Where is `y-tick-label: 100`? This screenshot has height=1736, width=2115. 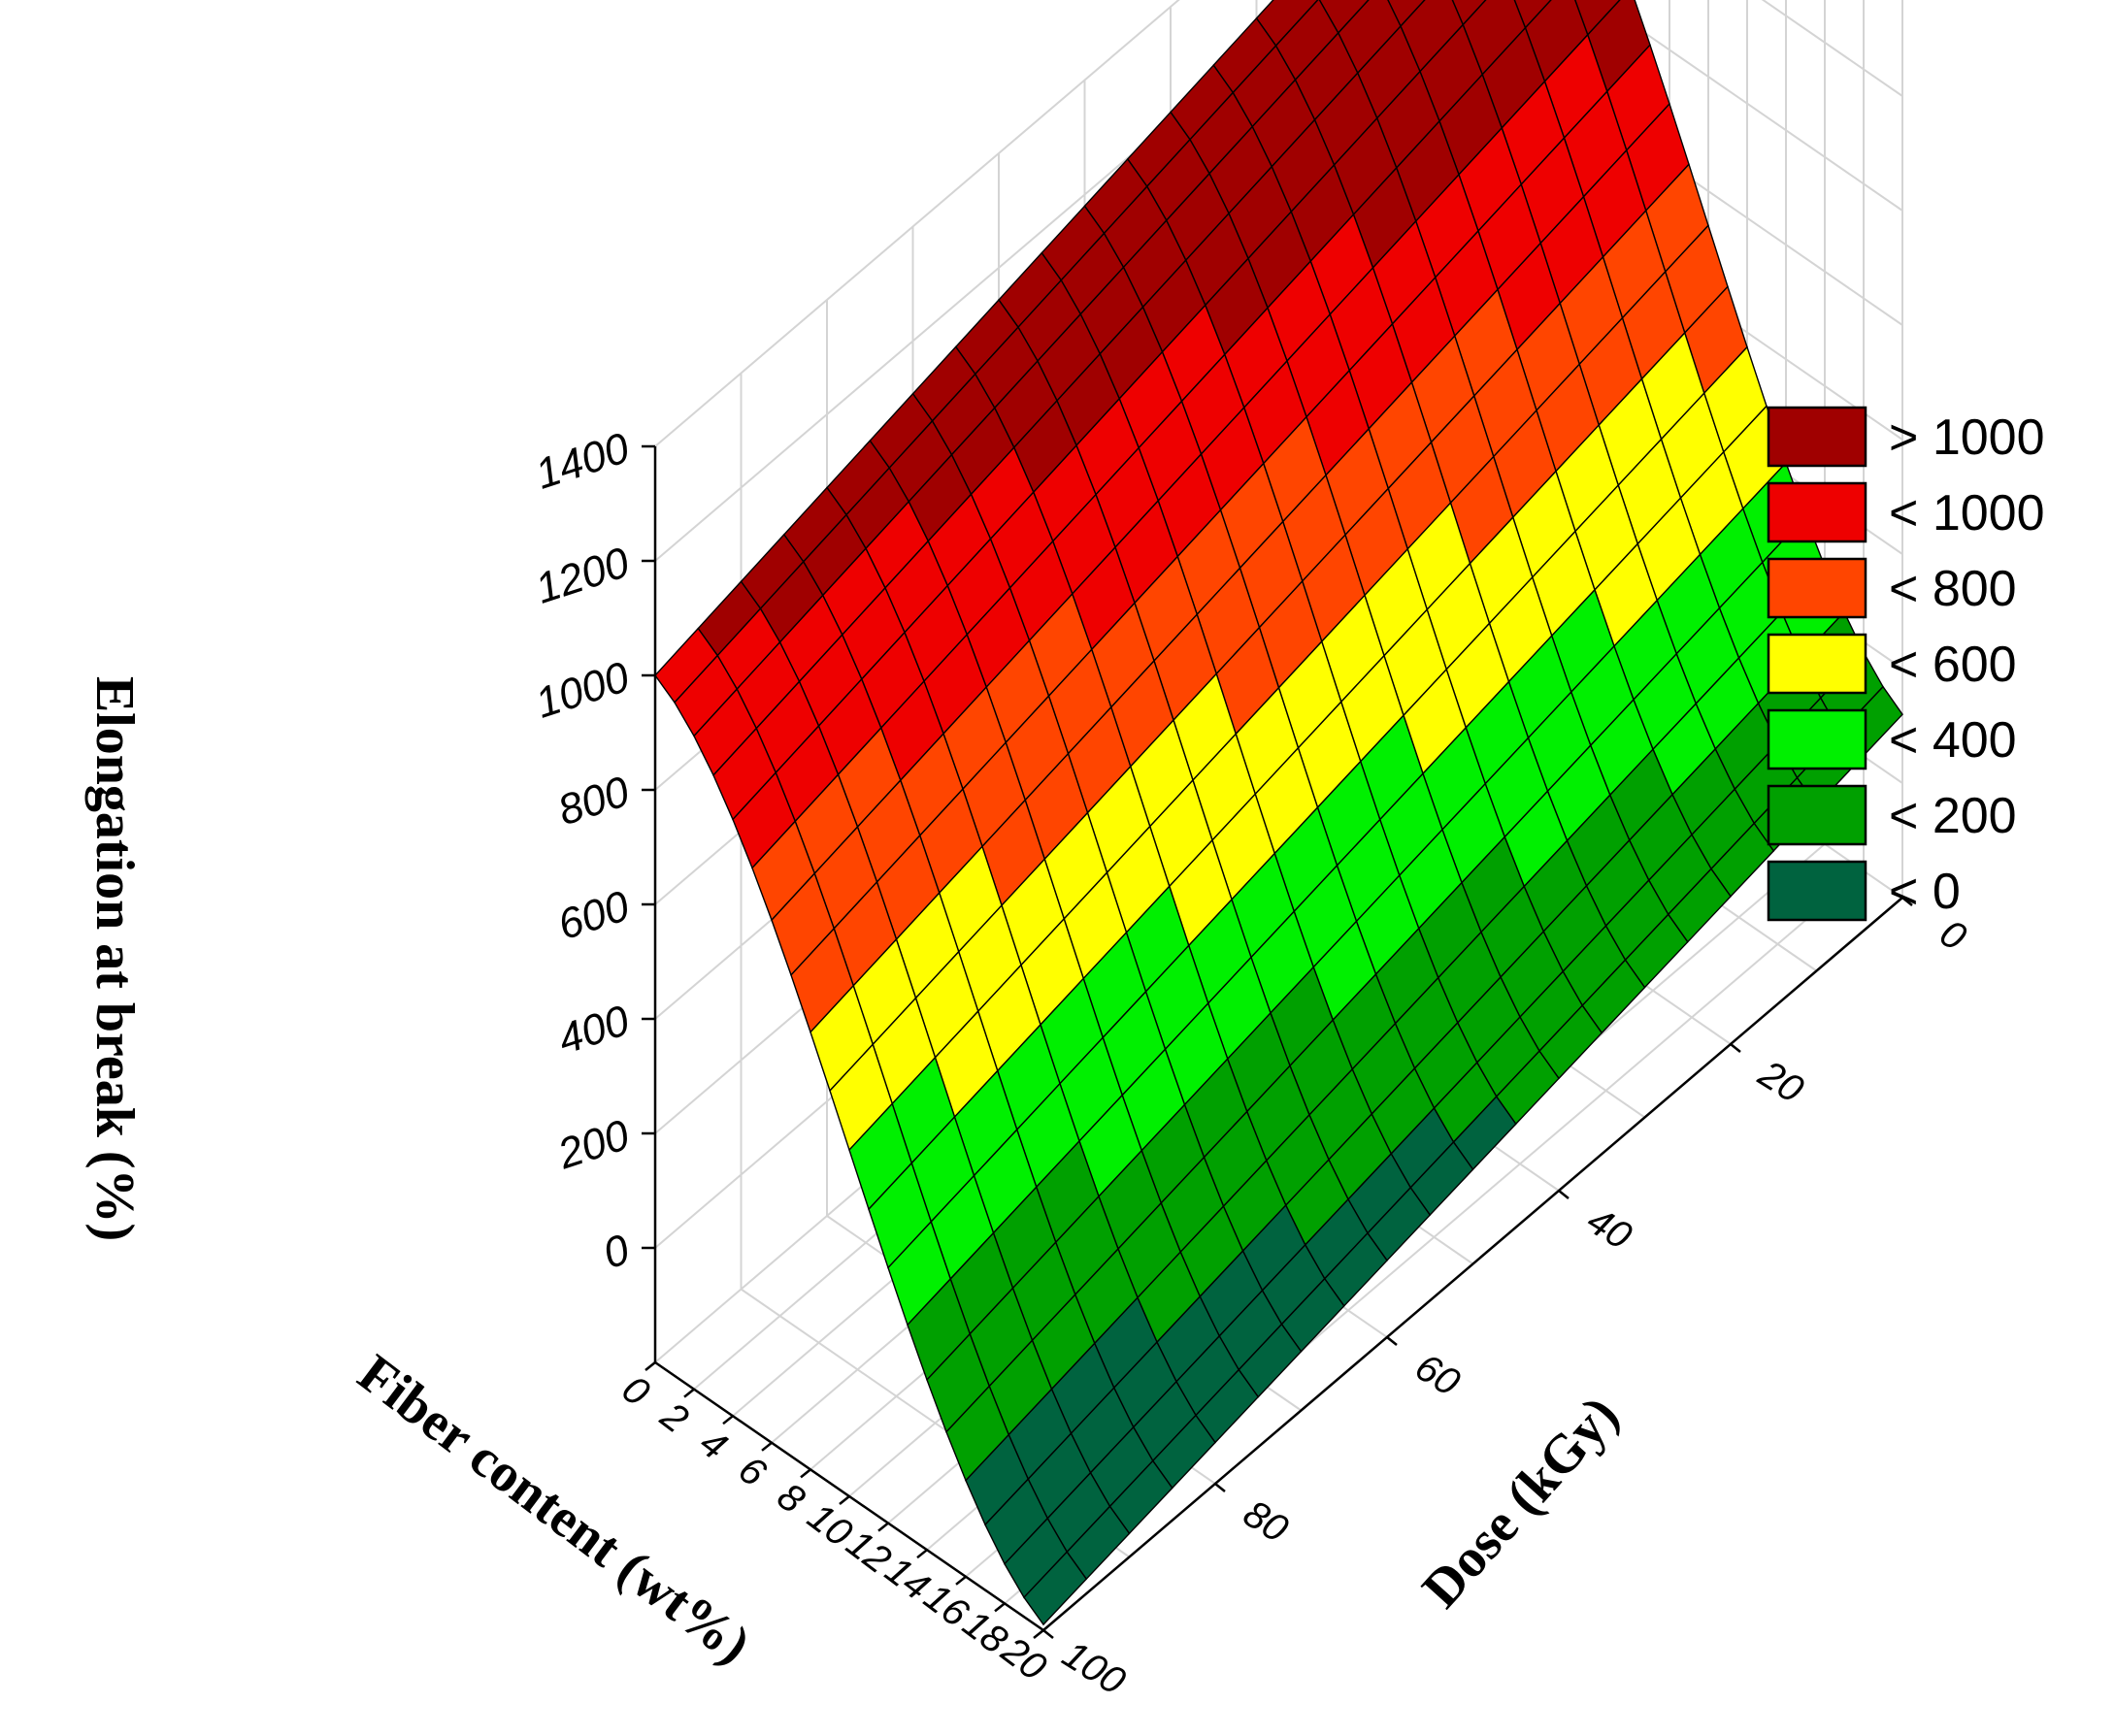 y-tick-label: 100 is located at coordinates (1094, 1668).